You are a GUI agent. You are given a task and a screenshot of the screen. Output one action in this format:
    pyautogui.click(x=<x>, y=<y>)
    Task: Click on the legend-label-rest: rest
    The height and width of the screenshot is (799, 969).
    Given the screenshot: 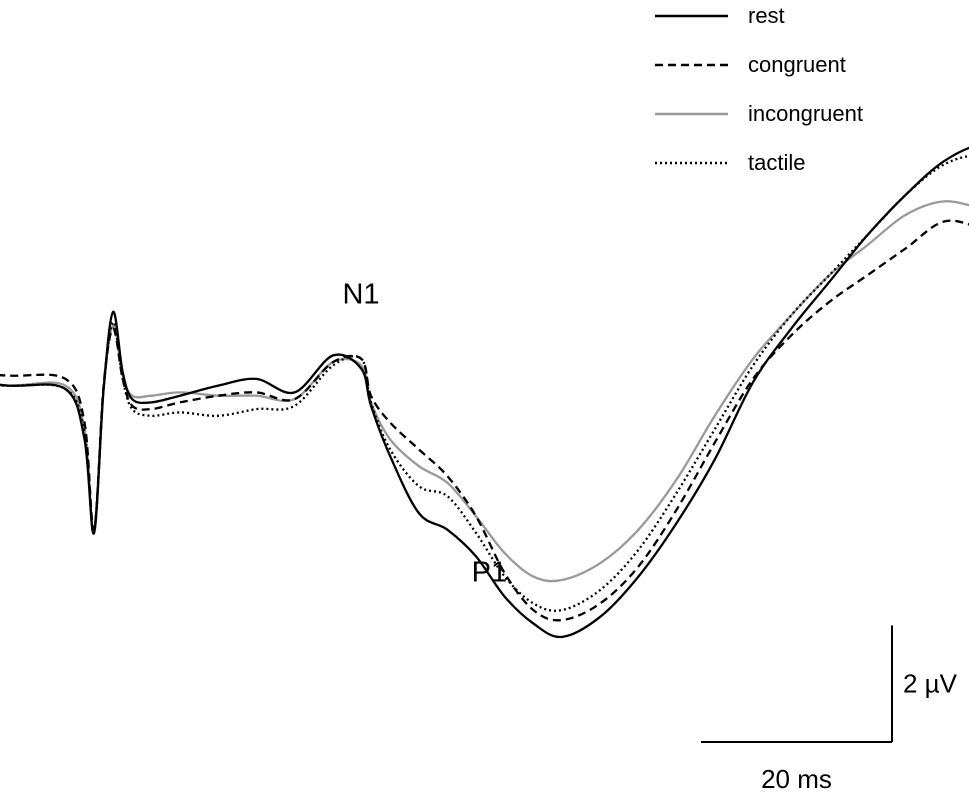 What is the action you would take?
    pyautogui.click(x=766, y=15)
    